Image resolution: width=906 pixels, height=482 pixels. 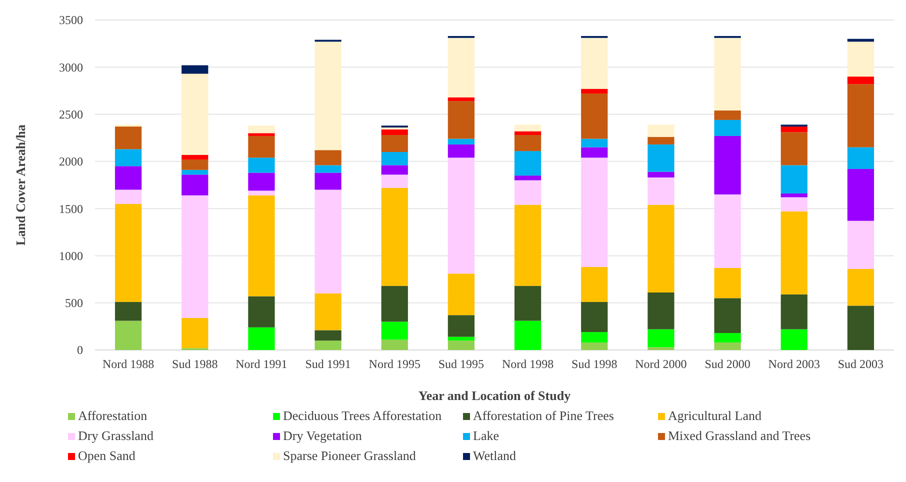 What do you see at coordinates (262, 364) in the screenshot?
I see `x-tick-label: Nord 1991` at bounding box center [262, 364].